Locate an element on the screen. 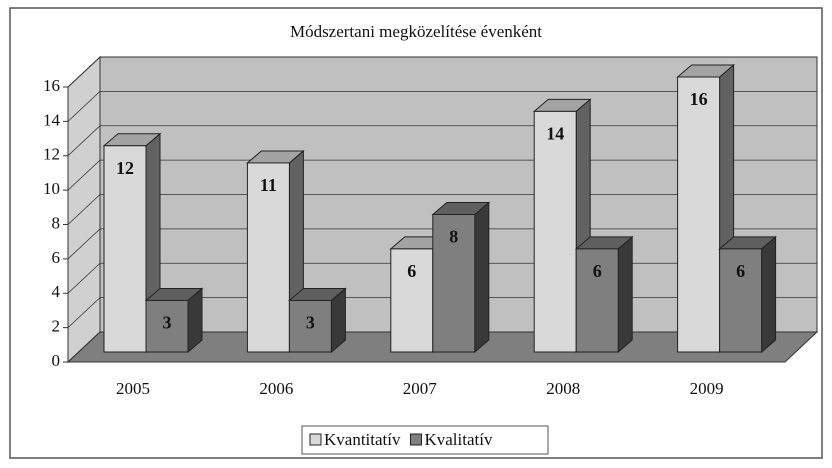 This screenshot has width=832, height=468. y-tick-label: 12 is located at coordinates (51, 154).